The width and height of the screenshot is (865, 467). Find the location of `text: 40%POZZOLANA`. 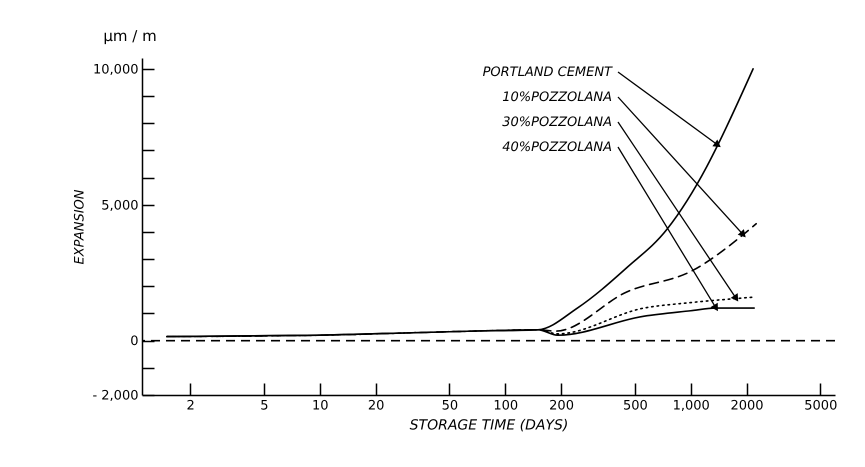

text: 40%POZZOLANA is located at coordinates (557, 147).